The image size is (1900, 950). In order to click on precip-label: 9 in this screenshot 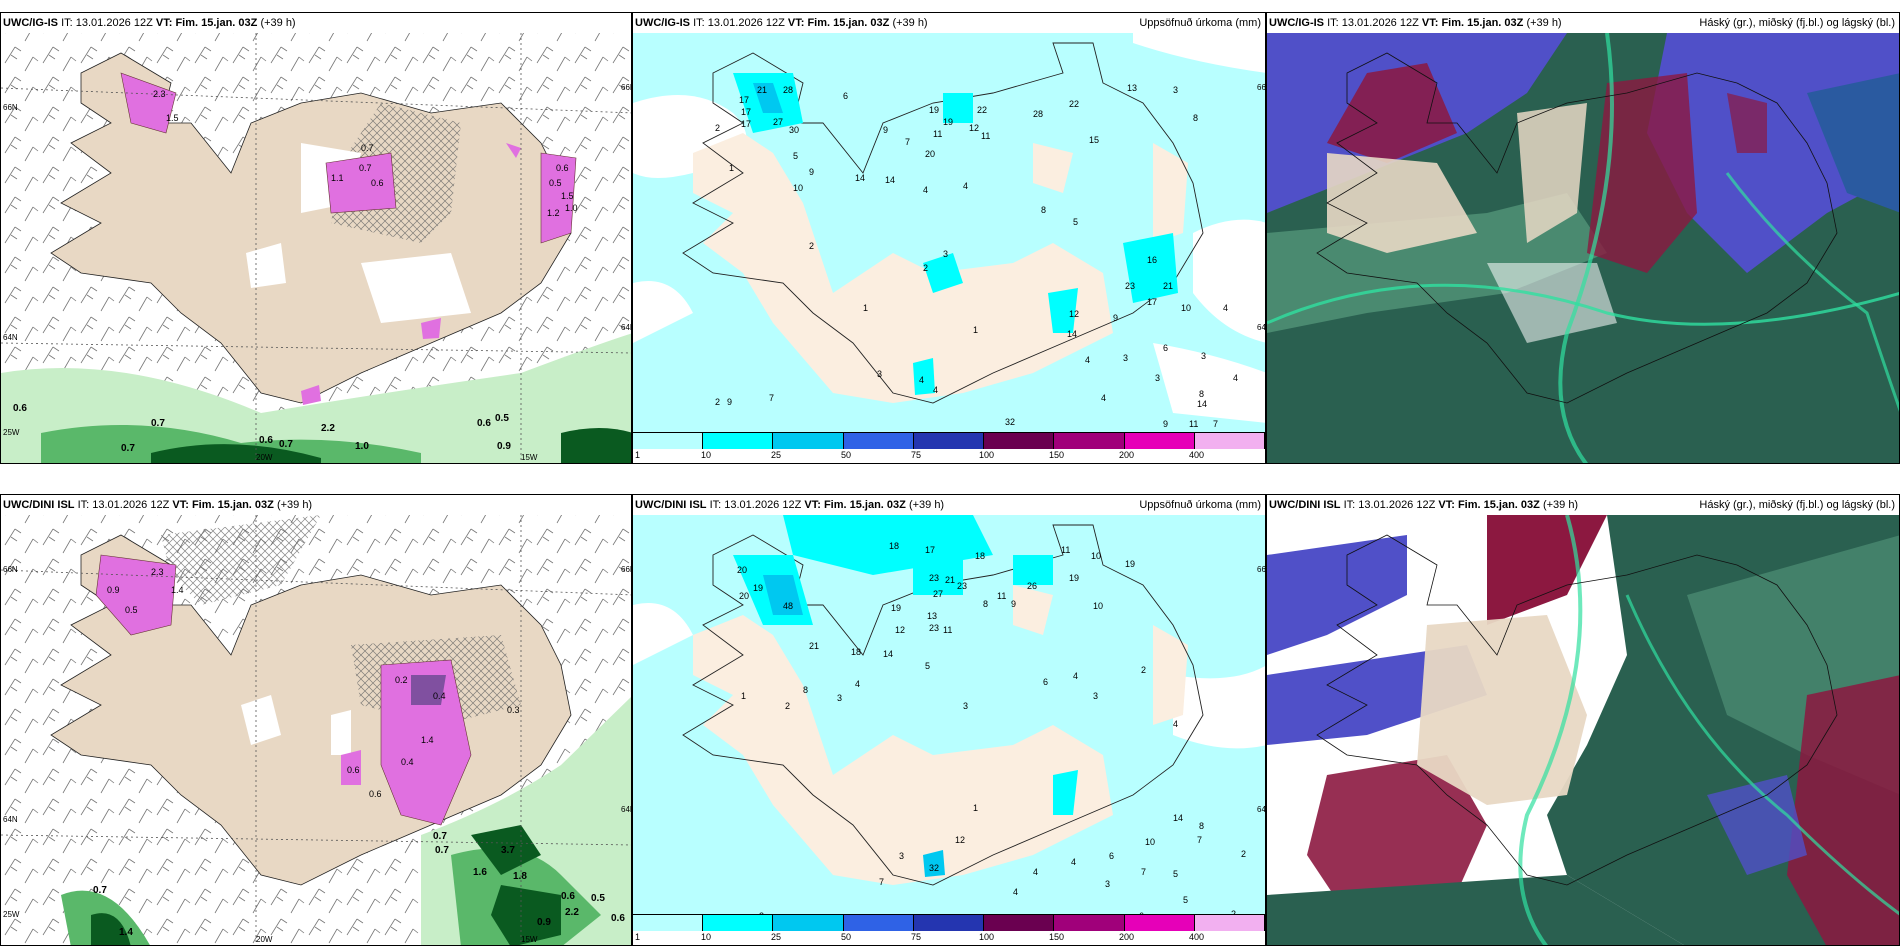, I will do `click(886, 130)`.